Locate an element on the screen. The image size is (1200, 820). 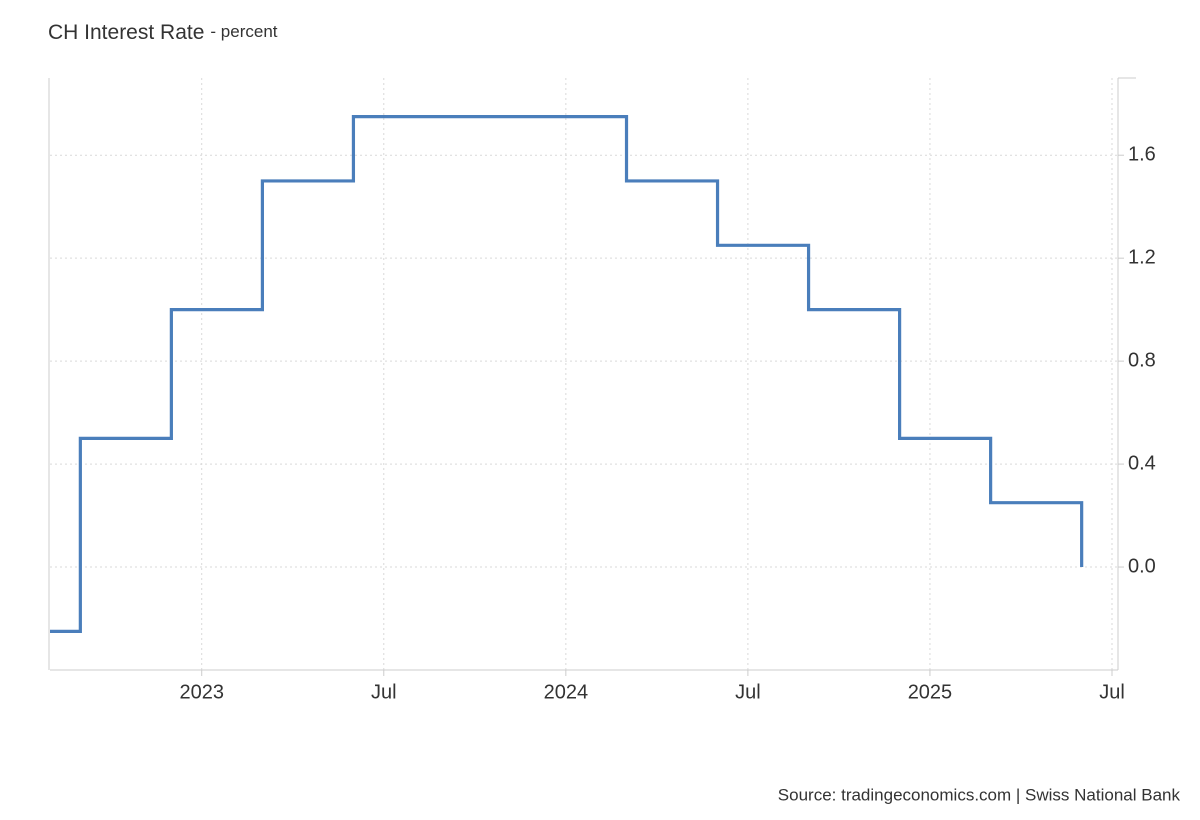
x-tick-label: 2025 is located at coordinates (930, 692).